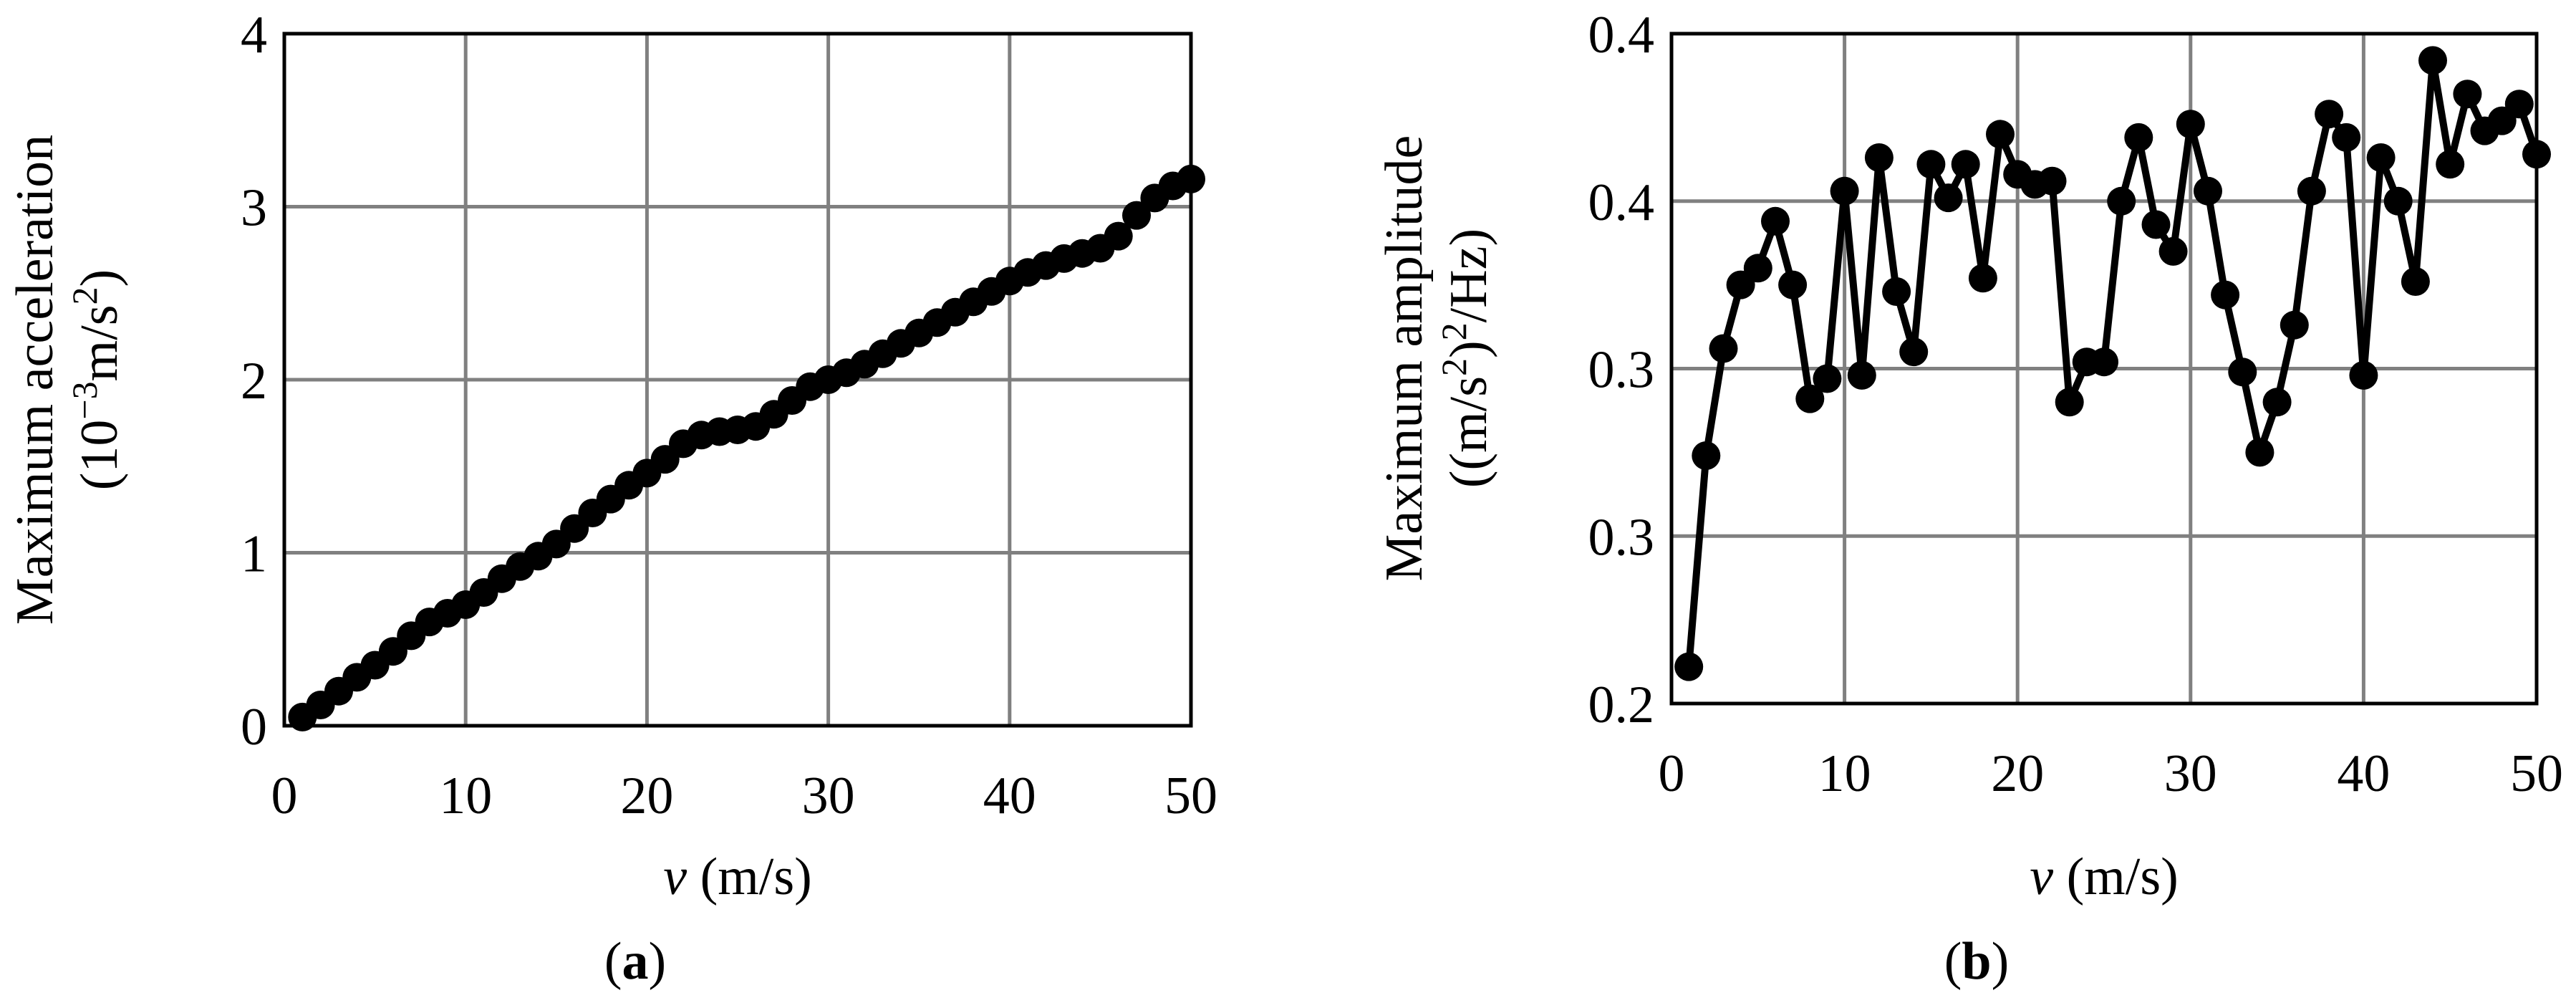 The image size is (2576, 1003). Describe the element at coordinates (635, 961) in the screenshot. I see `panel-a-label: (a)` at that location.